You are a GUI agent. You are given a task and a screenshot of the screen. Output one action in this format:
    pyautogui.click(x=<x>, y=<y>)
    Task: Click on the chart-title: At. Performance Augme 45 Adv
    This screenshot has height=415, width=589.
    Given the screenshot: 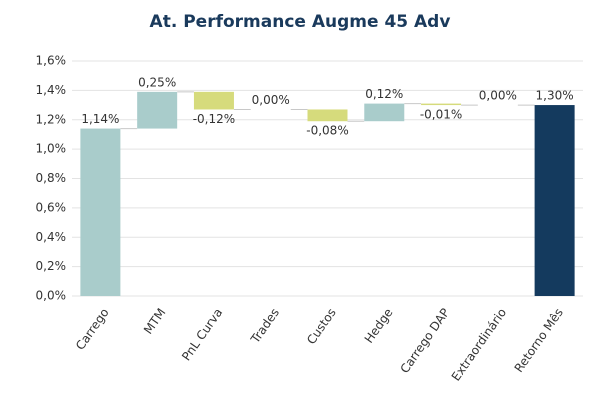 What is the action you would take?
    pyautogui.click(x=300, y=22)
    